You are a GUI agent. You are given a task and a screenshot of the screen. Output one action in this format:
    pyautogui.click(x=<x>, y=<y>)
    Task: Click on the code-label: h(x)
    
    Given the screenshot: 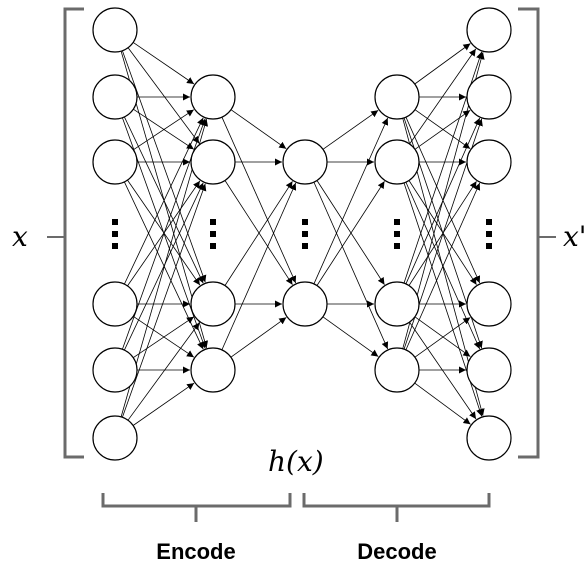 What is the action you would take?
    pyautogui.click(x=296, y=461)
    